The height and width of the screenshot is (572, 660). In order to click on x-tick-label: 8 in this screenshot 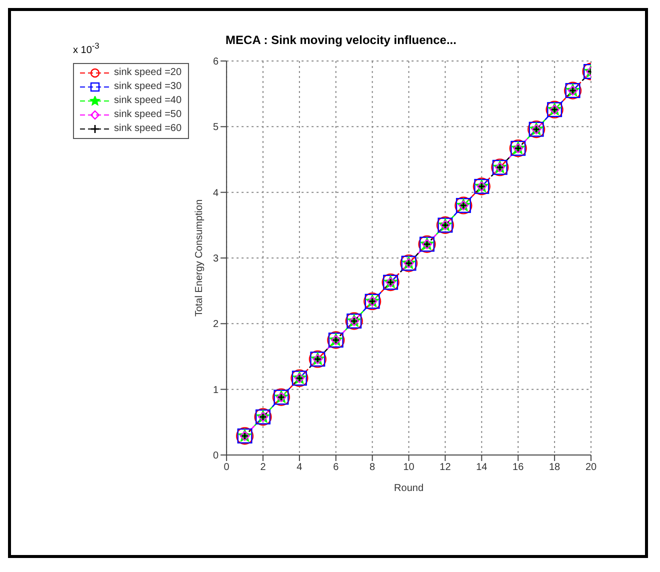, I will do `click(373, 468)`.